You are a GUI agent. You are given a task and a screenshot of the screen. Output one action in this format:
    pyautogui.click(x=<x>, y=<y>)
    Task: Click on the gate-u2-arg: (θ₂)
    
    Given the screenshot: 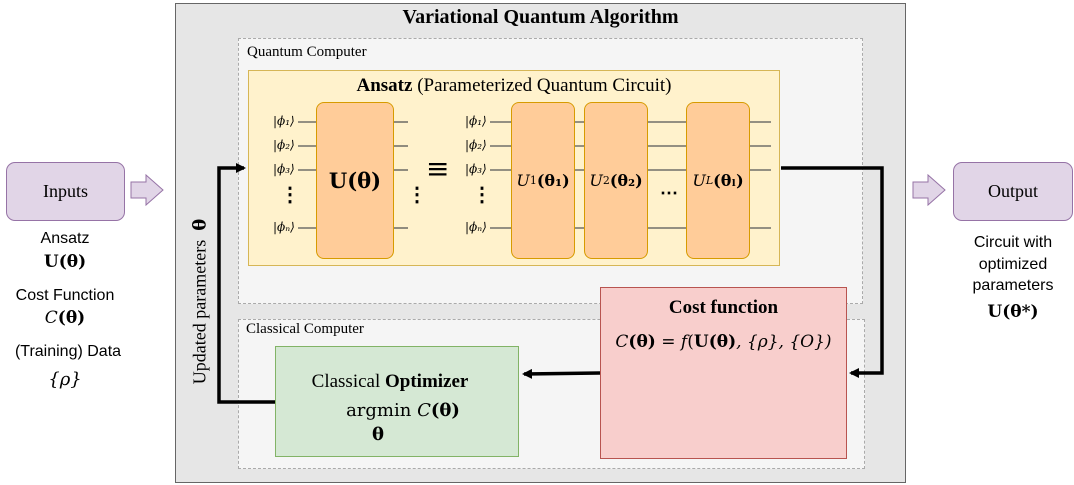 What is the action you would take?
    pyautogui.click(x=626, y=180)
    